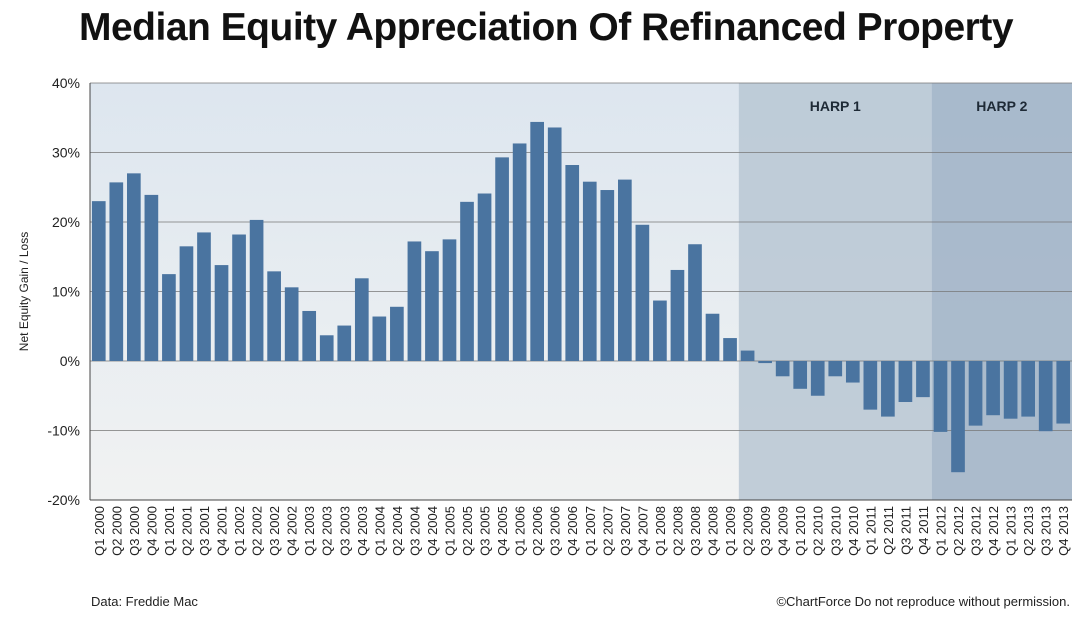  Describe the element at coordinates (905, 530) in the screenshot. I see `x-tick-label: Q3 2011` at that location.